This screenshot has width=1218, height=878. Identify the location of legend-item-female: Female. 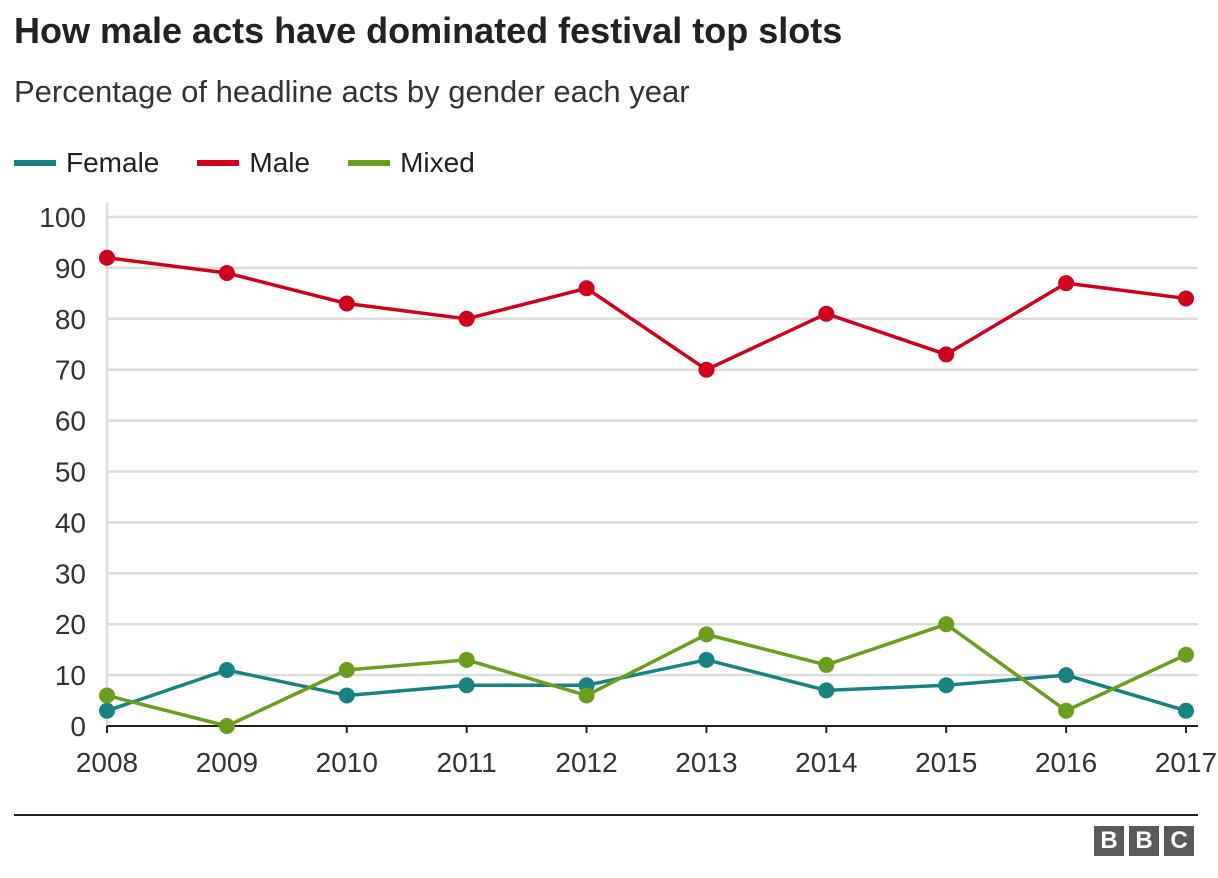
(86, 163).